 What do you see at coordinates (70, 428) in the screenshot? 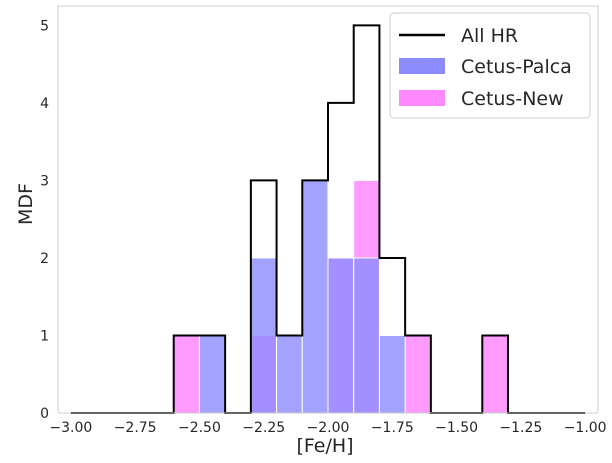
I see `x-tick-label: −3.00` at bounding box center [70, 428].